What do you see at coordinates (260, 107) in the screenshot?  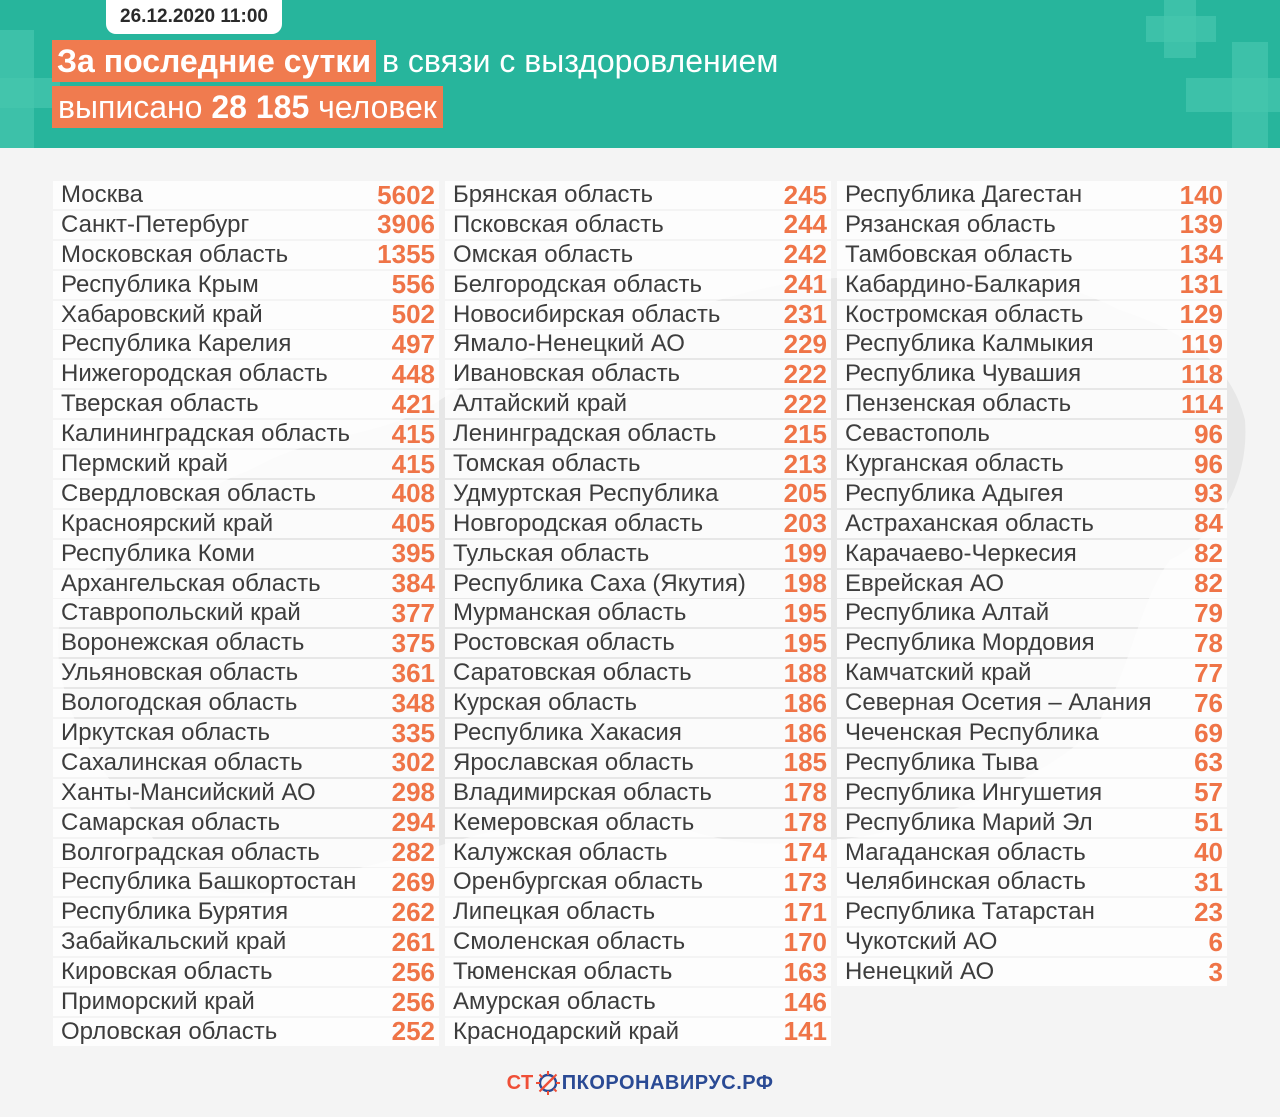 I see `headline-number: 28 185` at bounding box center [260, 107].